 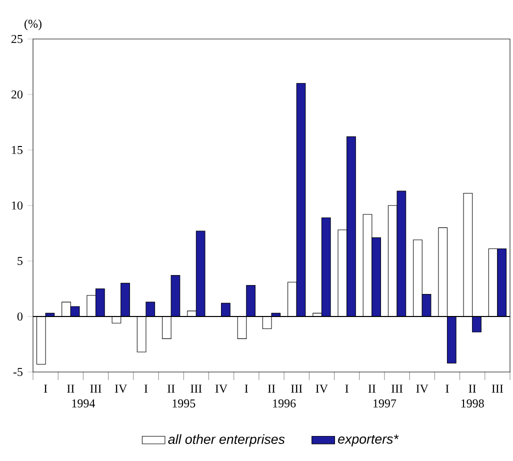 I want to click on text: 1998, so click(x=472, y=403).